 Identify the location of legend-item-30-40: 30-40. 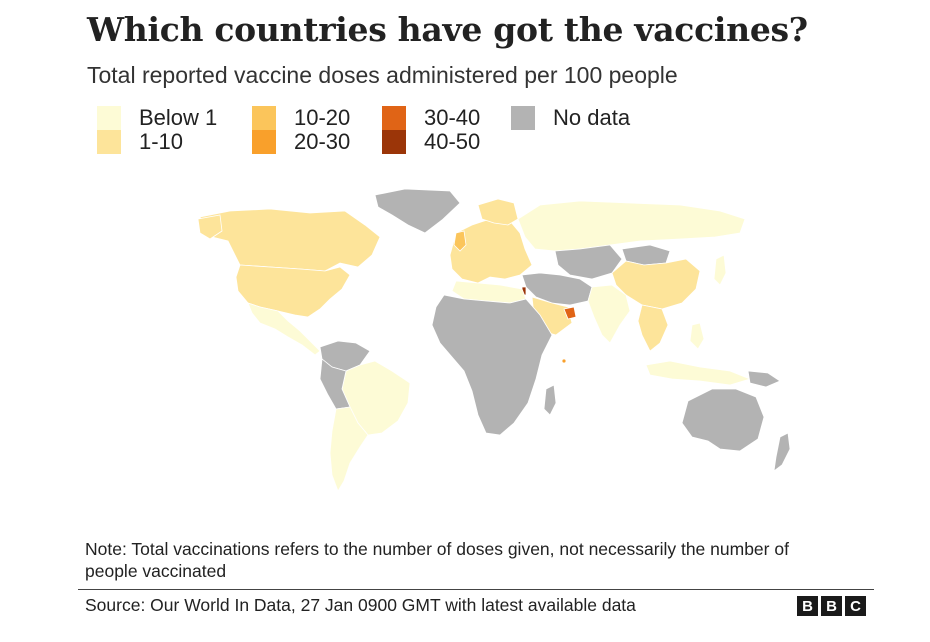
(431, 117).